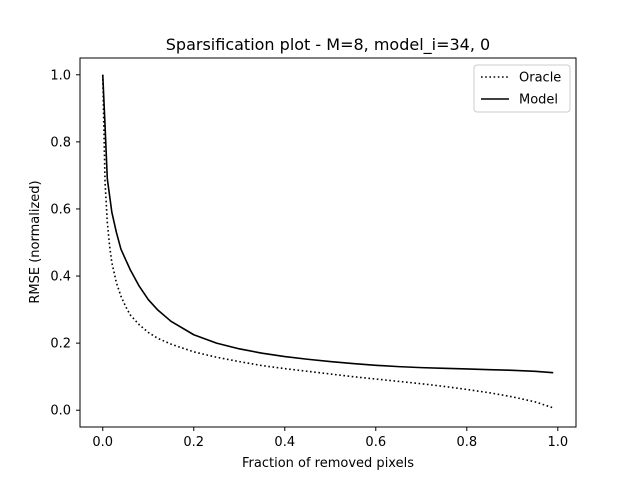  Describe the element at coordinates (60, 344) in the screenshot. I see `y-tick-label: 0.2` at that location.